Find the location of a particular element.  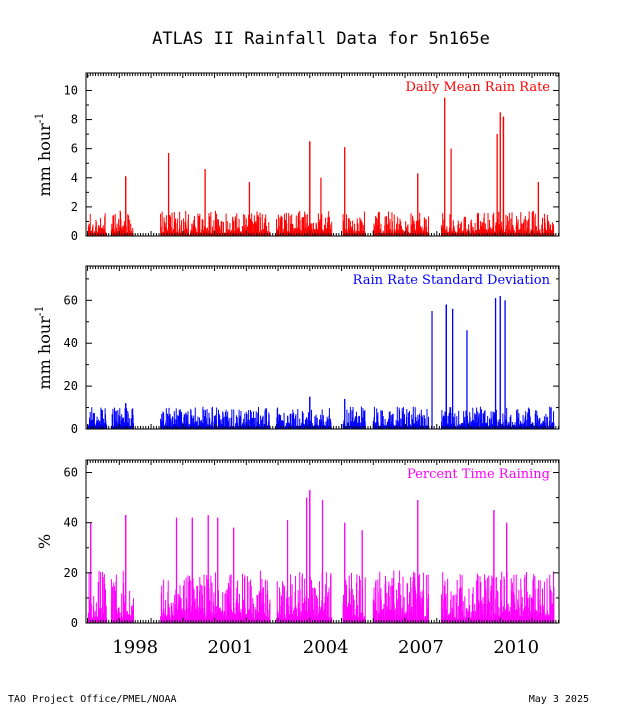

footer-date: May 3 2025 is located at coordinates (559, 699).